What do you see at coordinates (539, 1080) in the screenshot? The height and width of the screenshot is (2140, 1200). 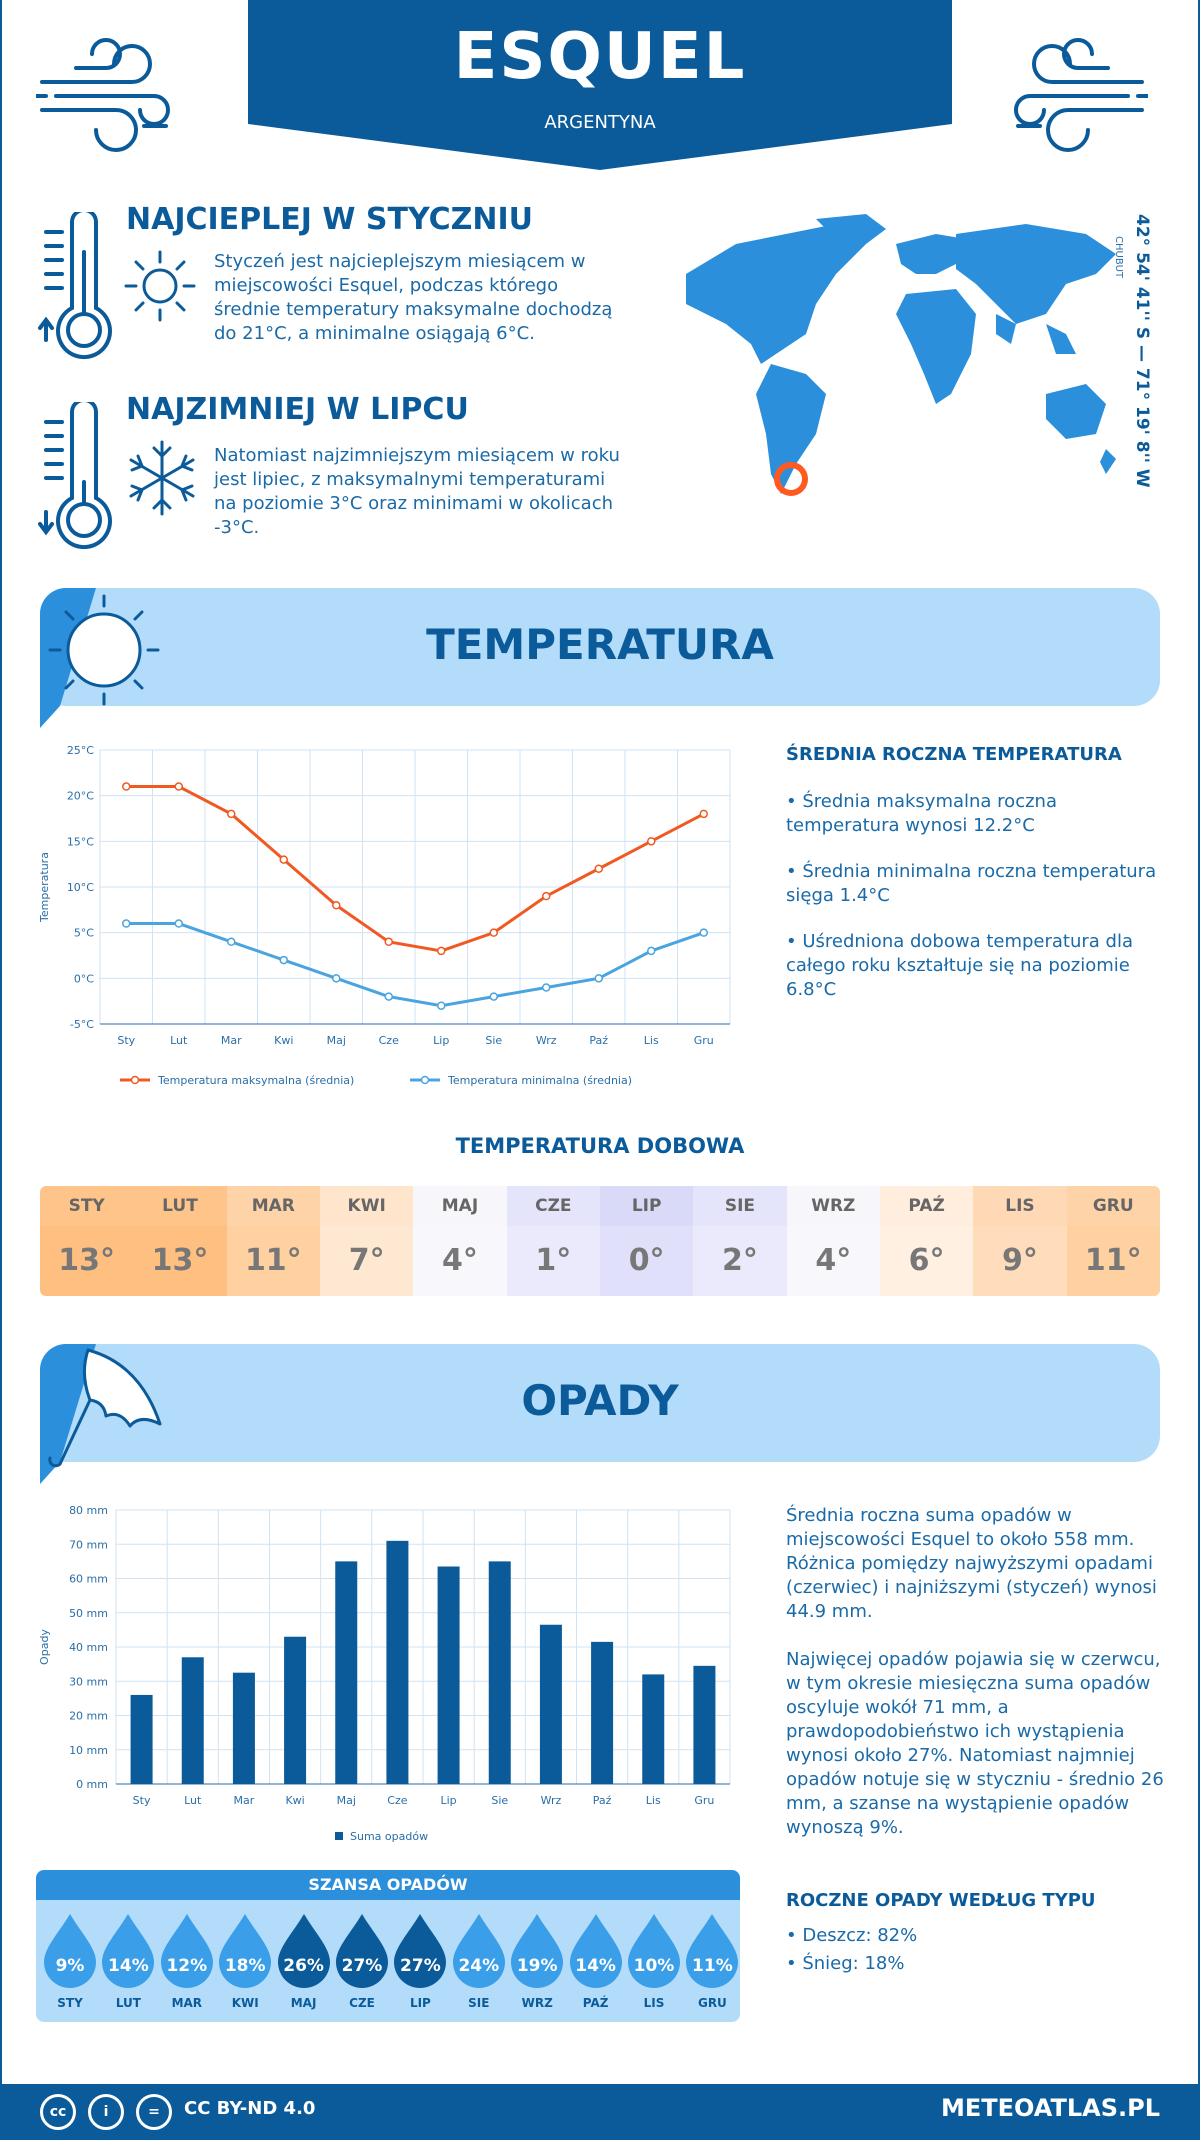 I see `legend-label: Temperatura minimalna (średnia)` at bounding box center [539, 1080].